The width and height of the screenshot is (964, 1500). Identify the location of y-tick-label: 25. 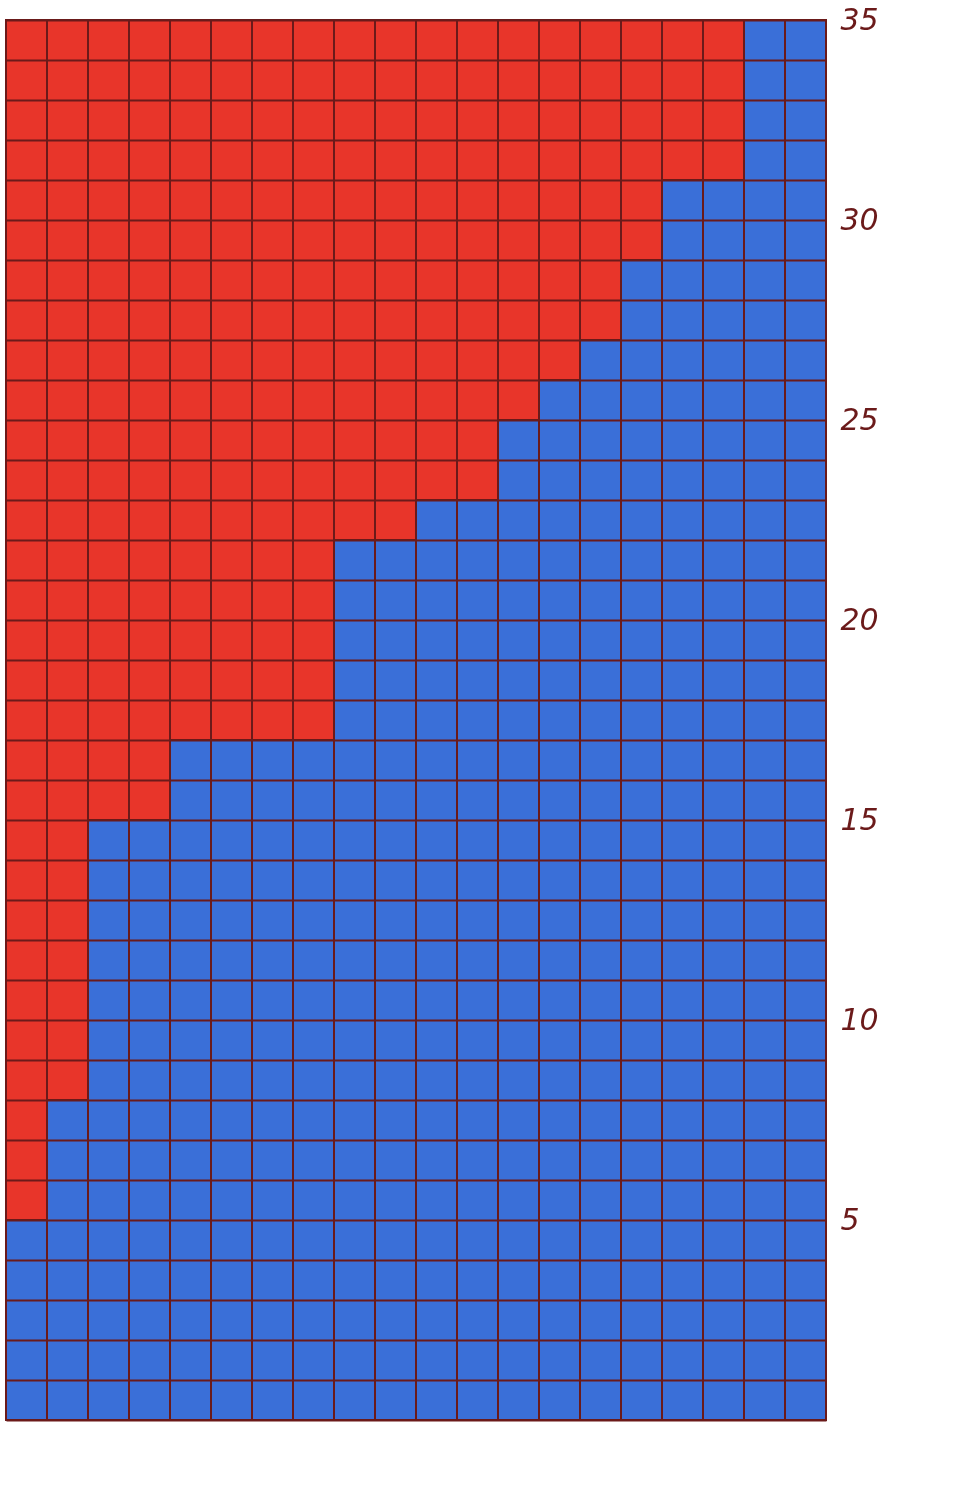
(859, 419).